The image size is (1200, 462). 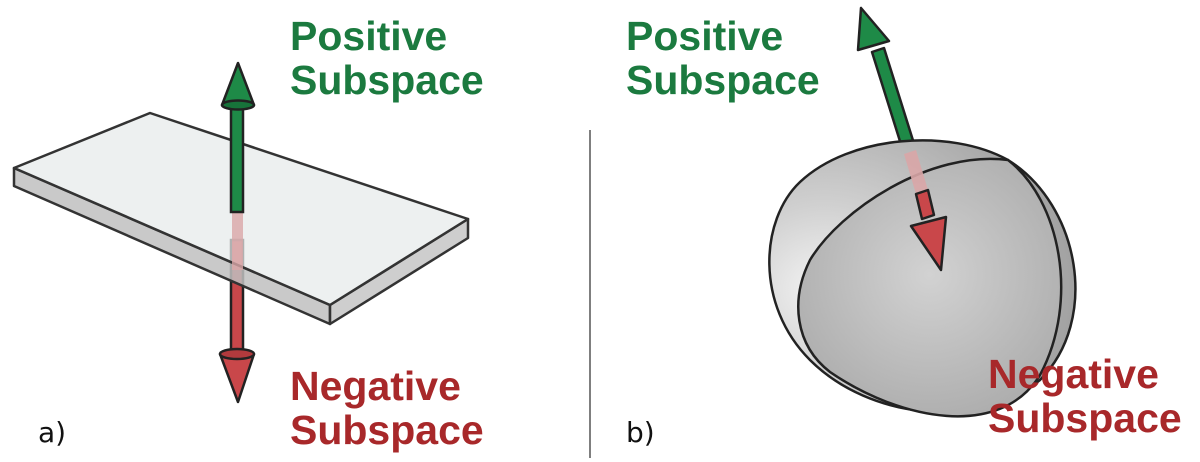 I want to click on panel-label-a: a), so click(x=52, y=432).